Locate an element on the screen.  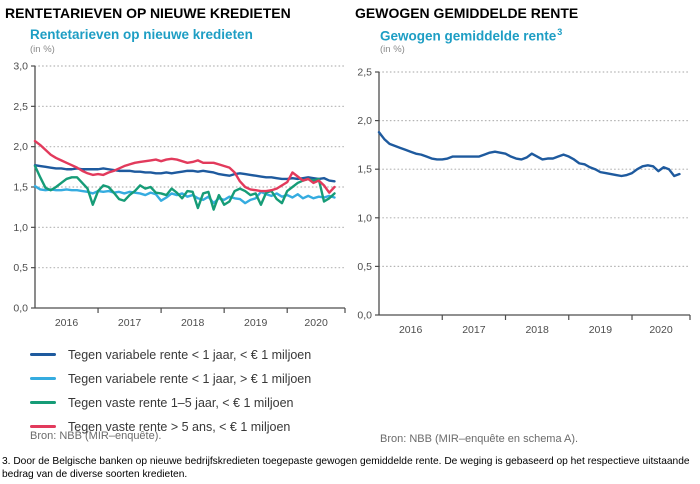
right-chart-title: Gewogen gemiddelde rente3 is located at coordinates (471, 35).